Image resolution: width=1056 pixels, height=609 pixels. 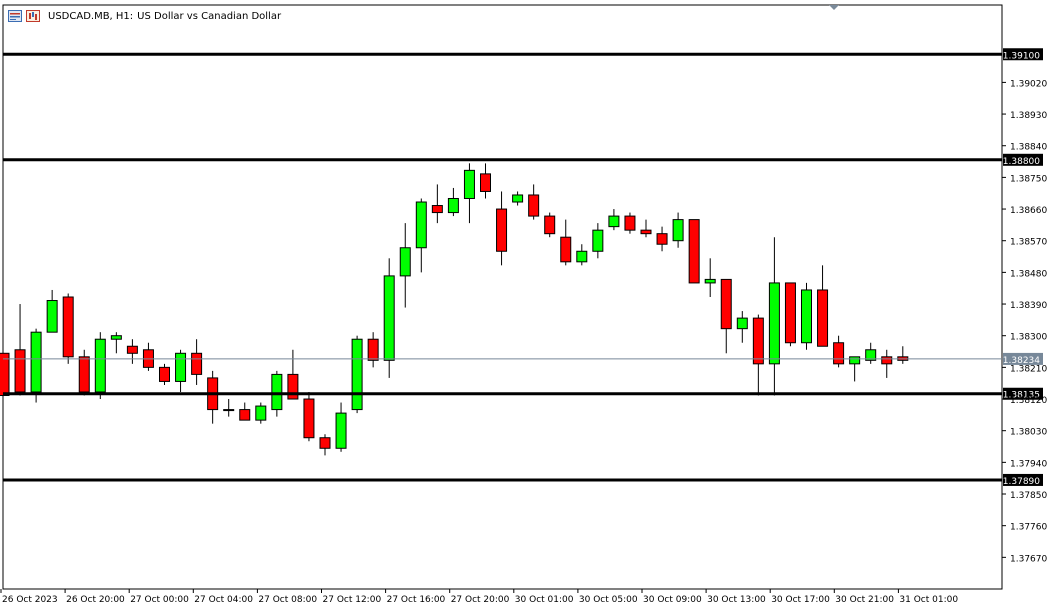 I want to click on bid-price-label-bg, so click(x=1023, y=358).